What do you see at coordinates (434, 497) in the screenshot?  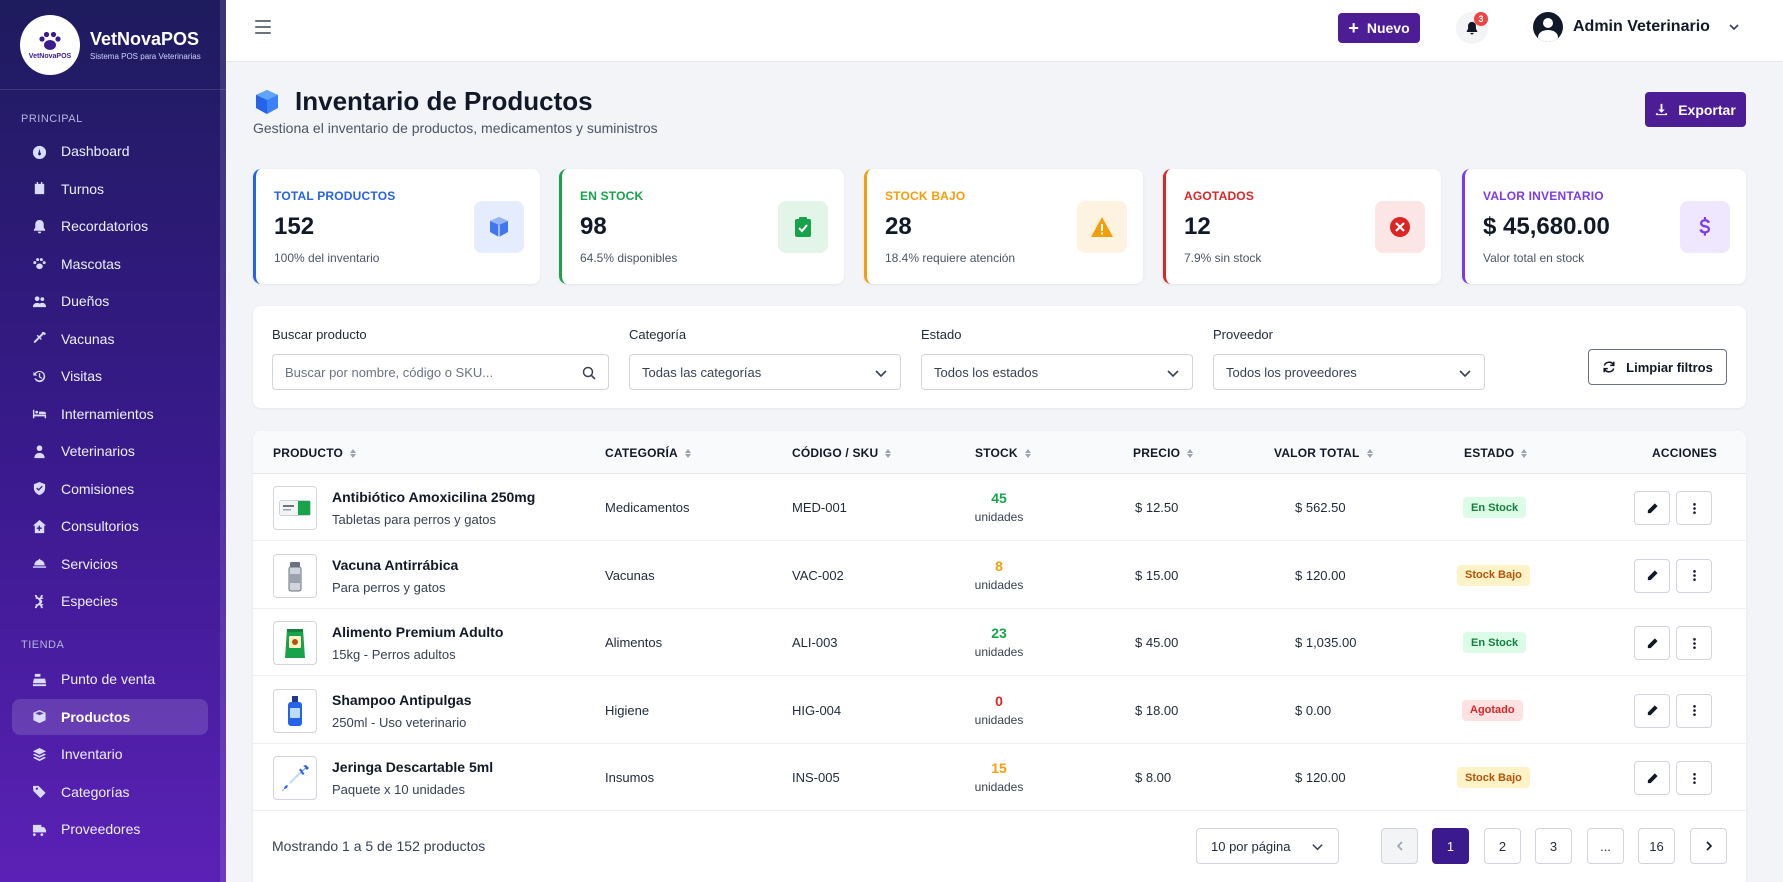 I see `product-name: Antibiótico Amoxicilina 250mg` at bounding box center [434, 497].